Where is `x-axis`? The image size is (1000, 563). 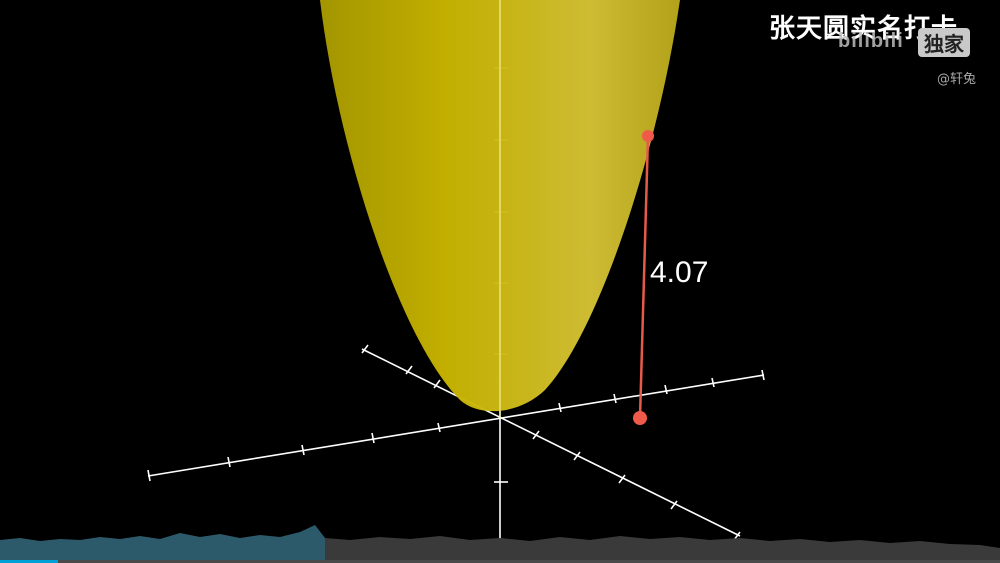
x-axis is located at coordinates (456, 425).